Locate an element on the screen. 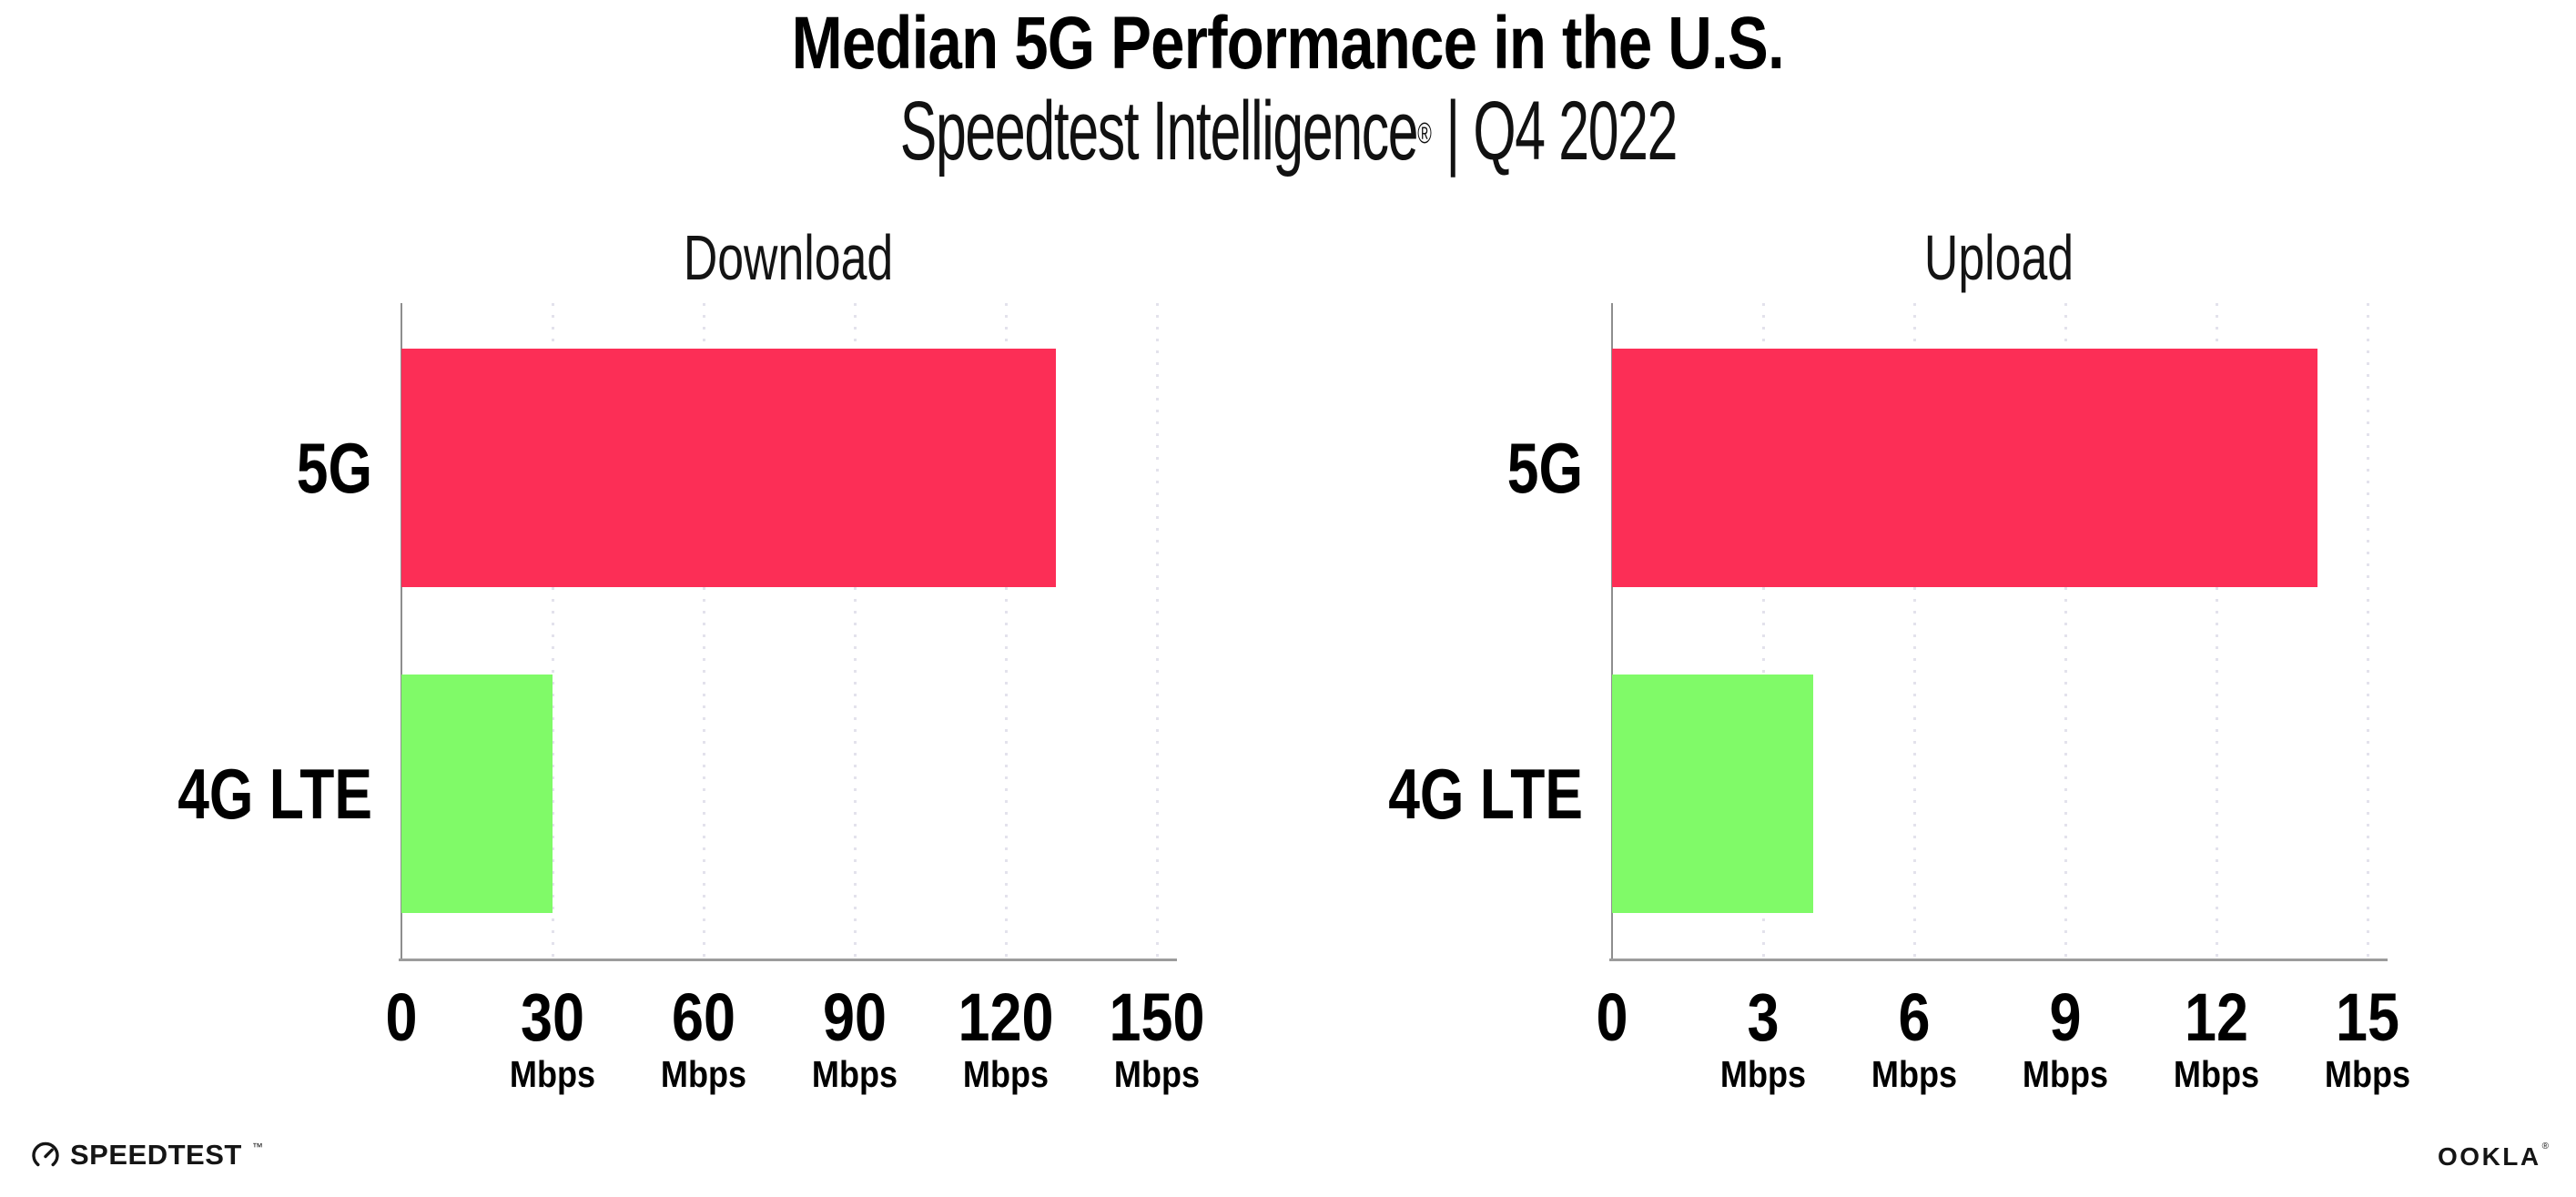 This screenshot has width=2576, height=1197. x-tick-label: 30 is located at coordinates (552, 1017).